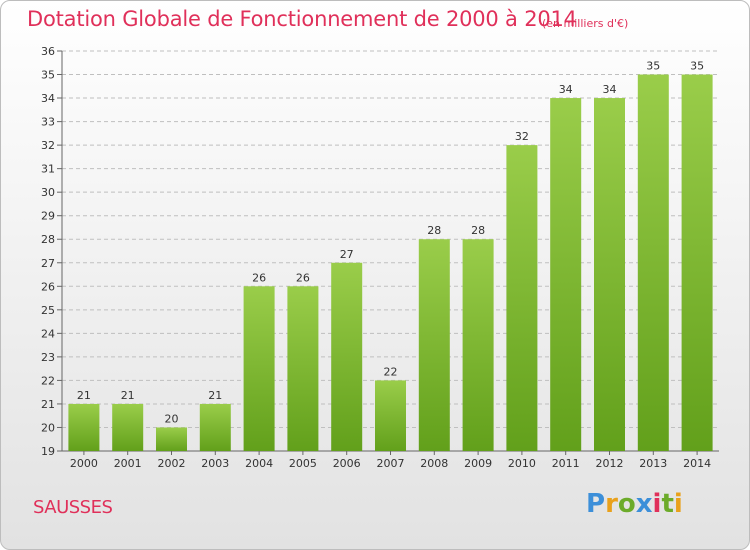  I want to click on y-tick-label: 20, so click(48, 427).